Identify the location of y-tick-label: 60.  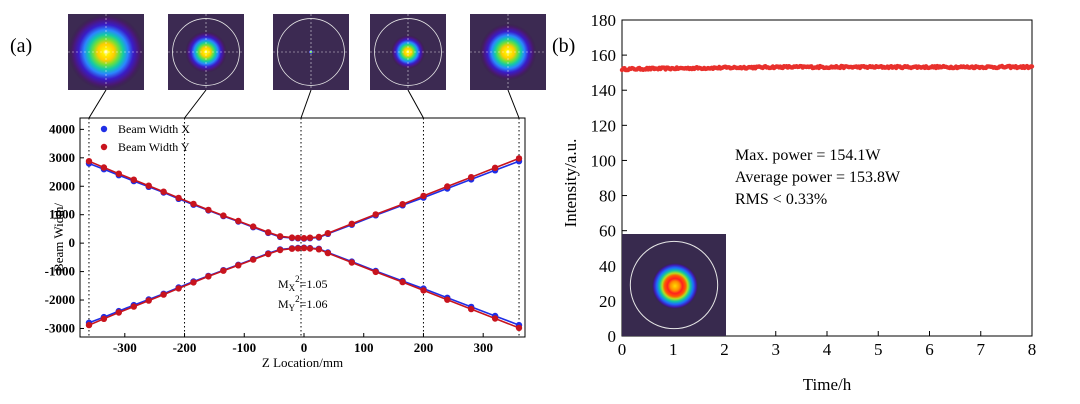
(607, 231).